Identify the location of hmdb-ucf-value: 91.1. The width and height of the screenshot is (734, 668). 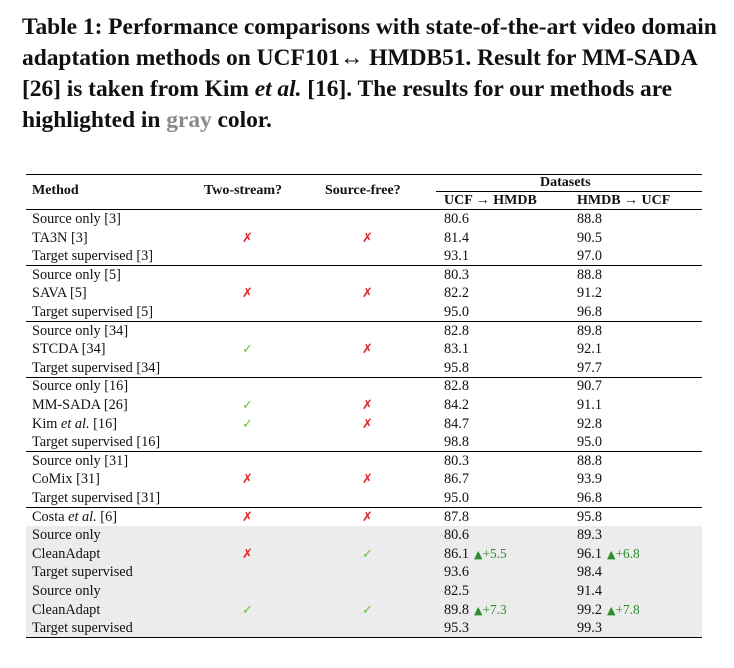
(590, 405).